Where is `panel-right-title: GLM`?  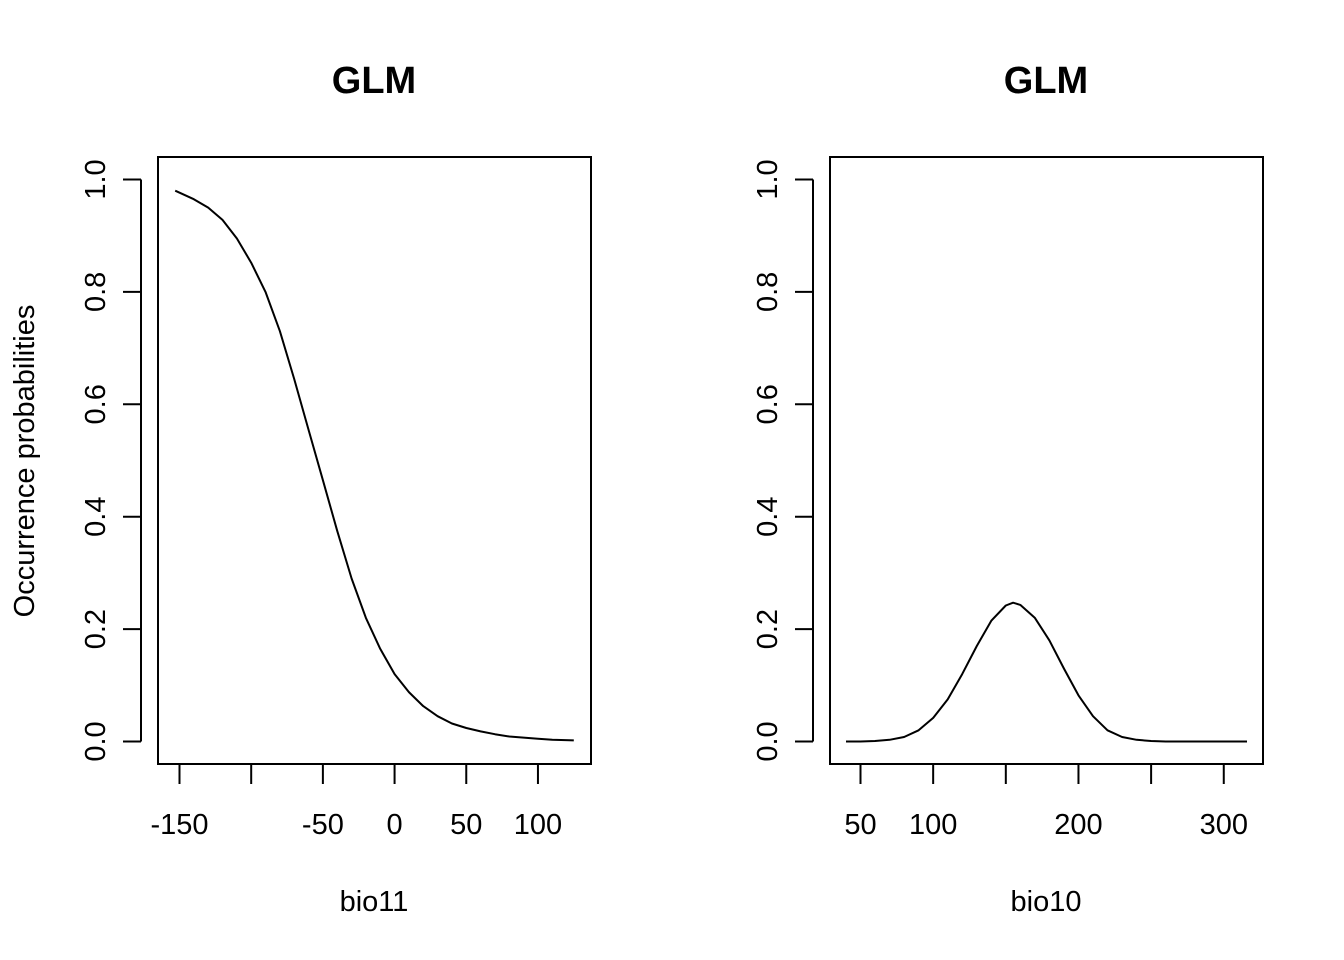
panel-right-title: GLM is located at coordinates (1046, 81).